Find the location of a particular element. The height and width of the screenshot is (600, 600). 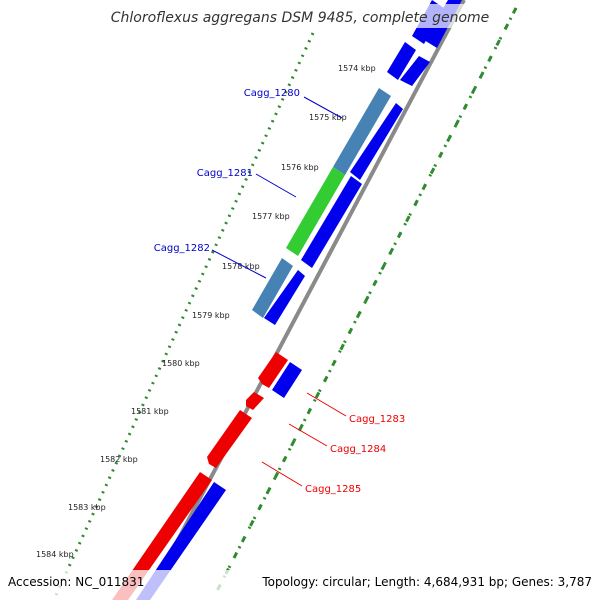

tick-label-1578: 1578 kbp is located at coordinates (241, 266).